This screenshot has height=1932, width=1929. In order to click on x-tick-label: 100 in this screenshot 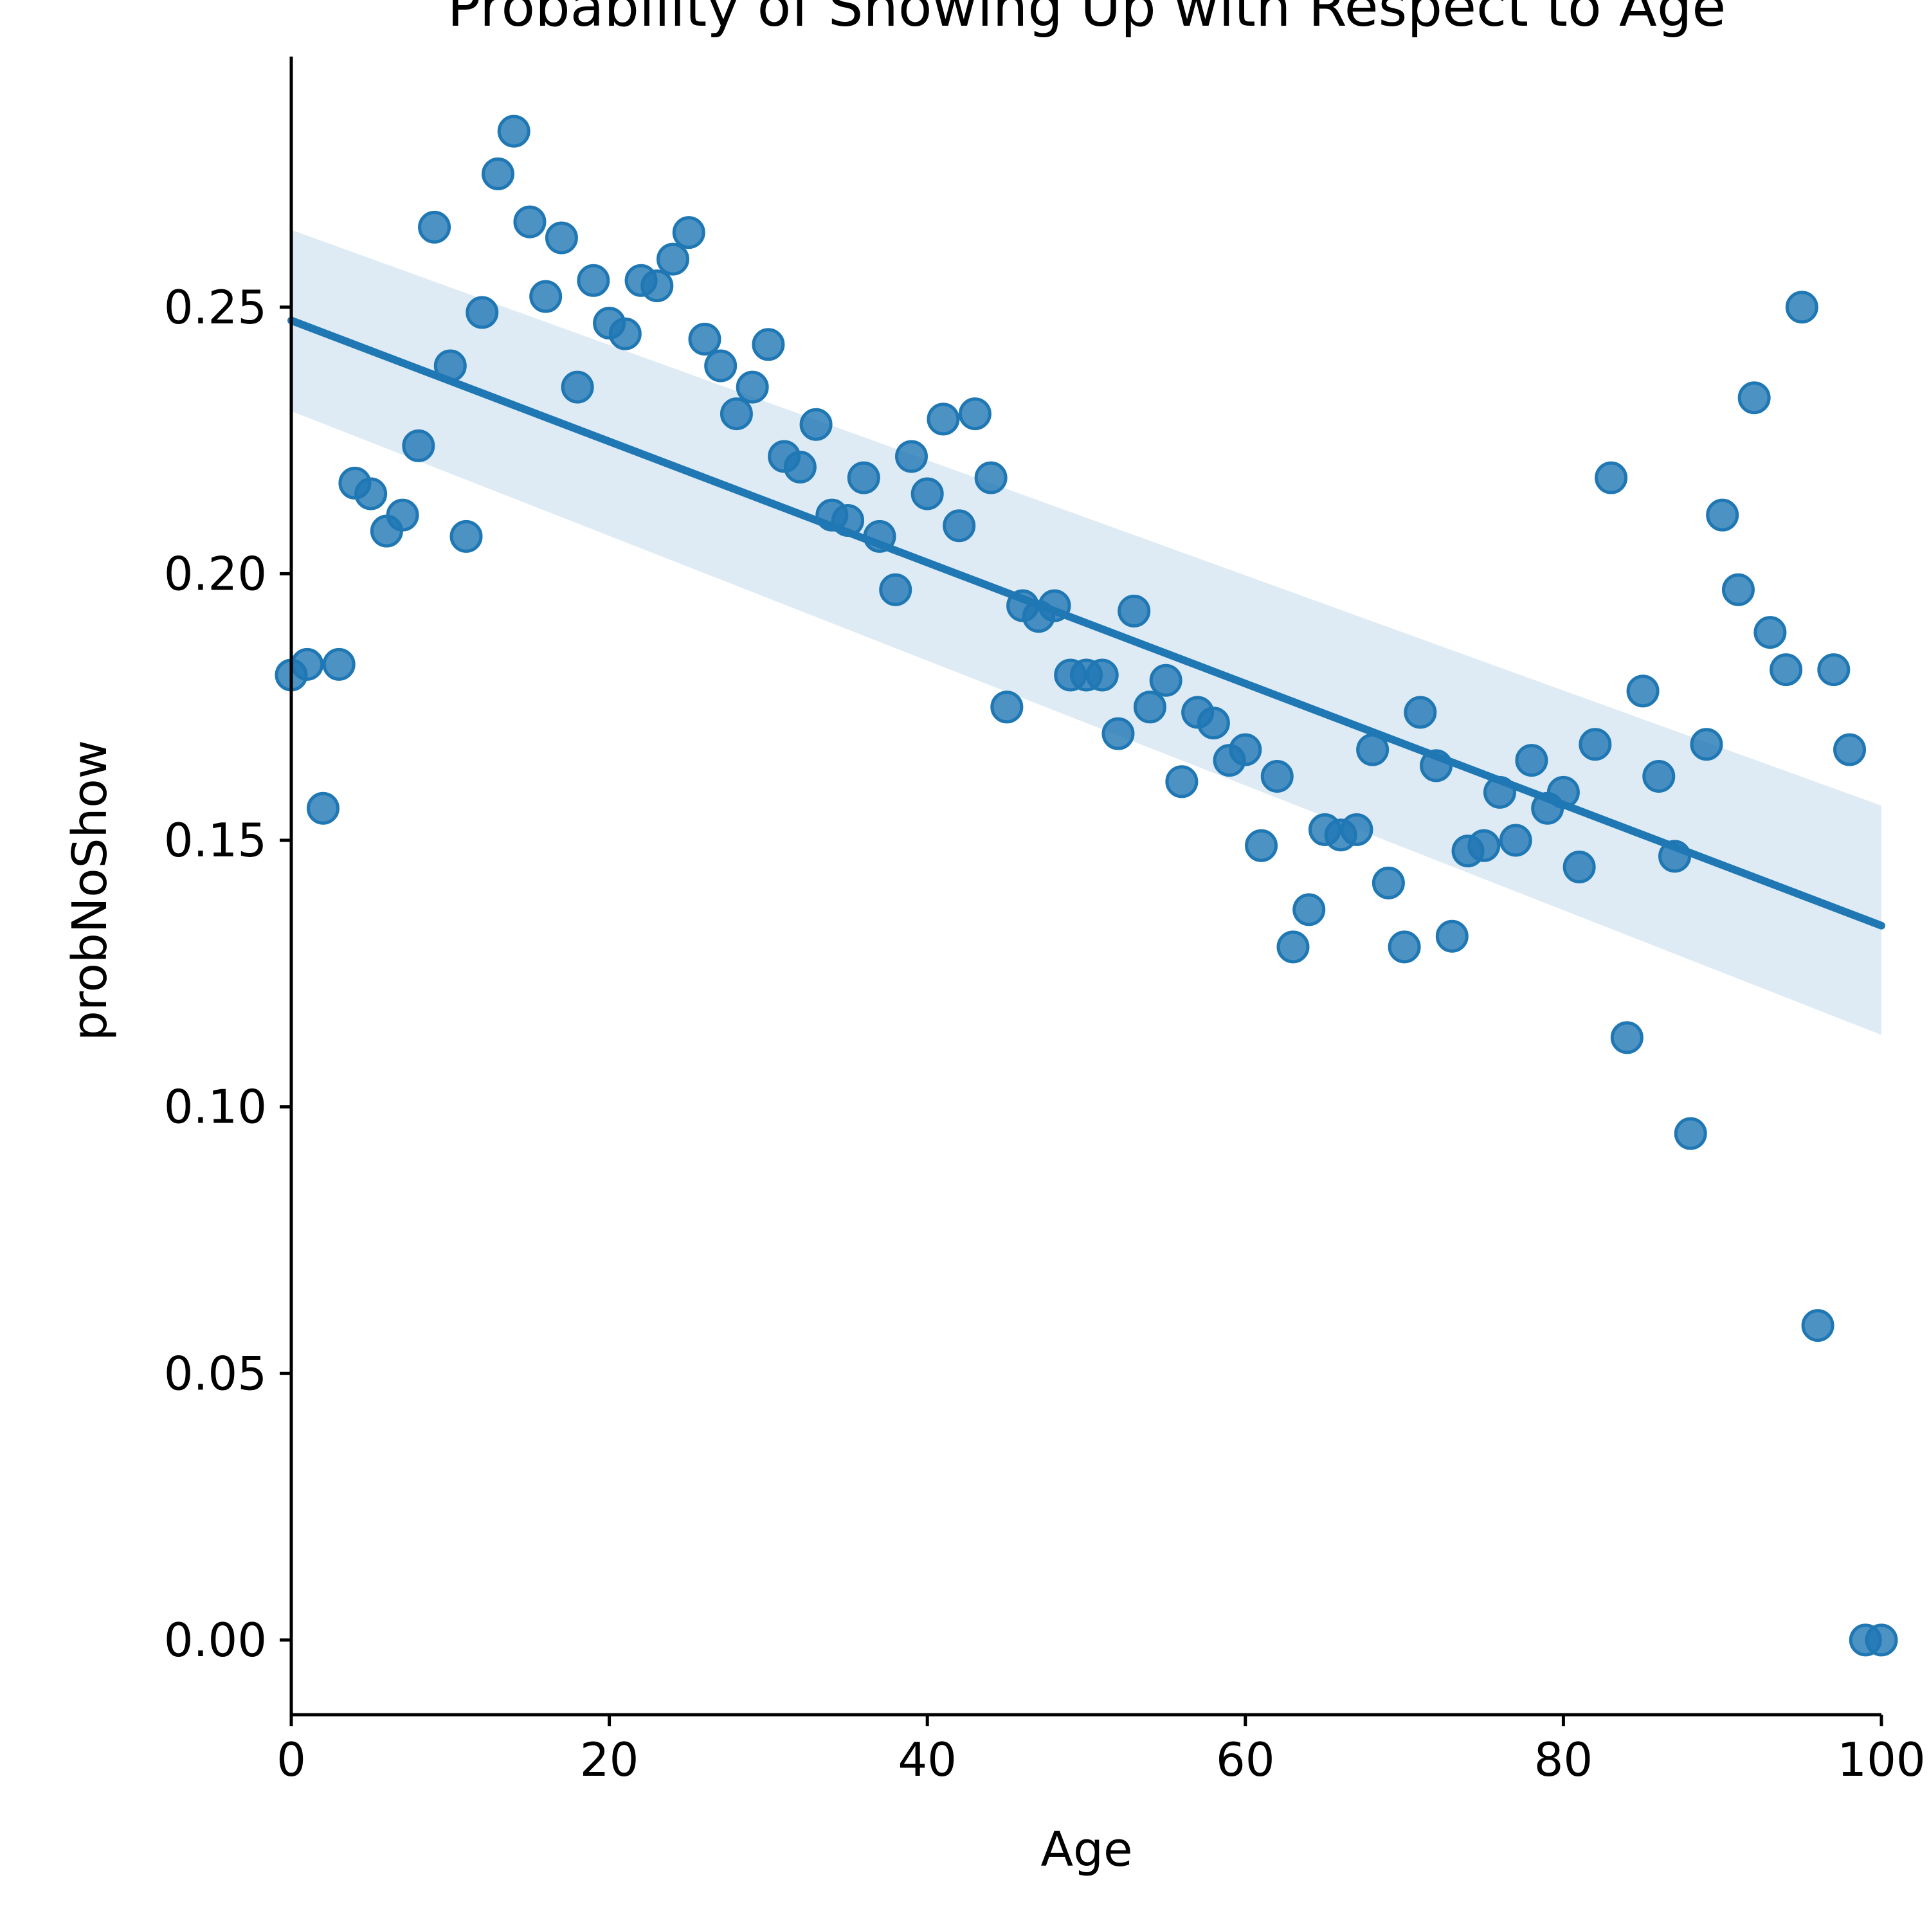, I will do `click(1881, 1760)`.